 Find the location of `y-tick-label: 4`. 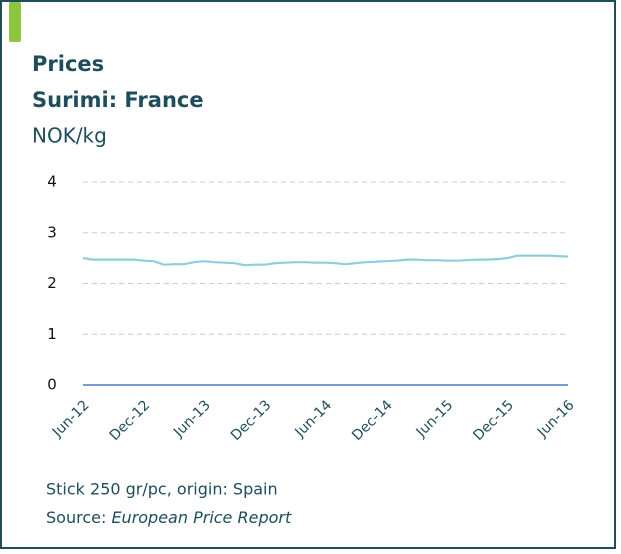

y-tick-label: 4 is located at coordinates (52, 182).